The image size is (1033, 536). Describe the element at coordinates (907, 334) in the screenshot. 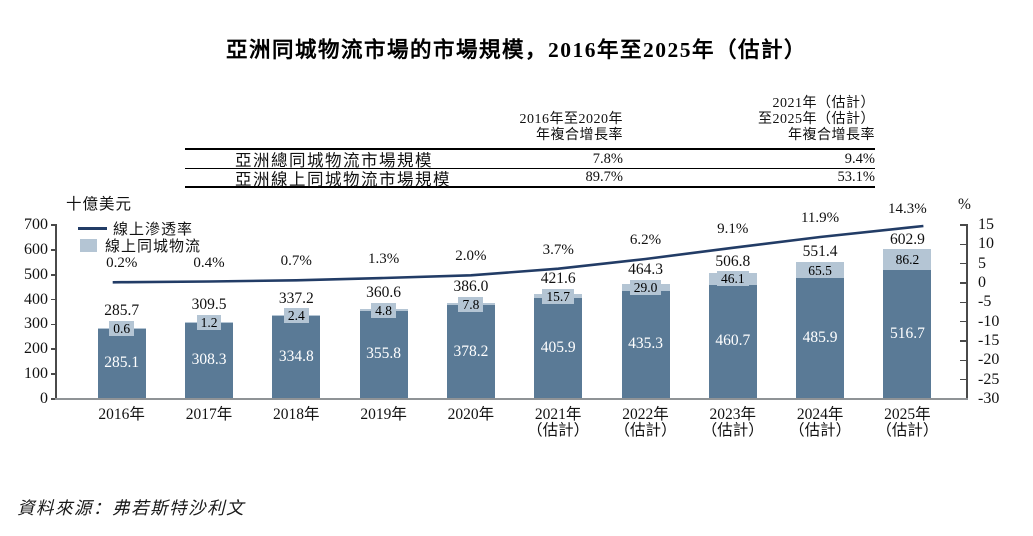

I see `bar-base-value-label: 516.7` at that location.